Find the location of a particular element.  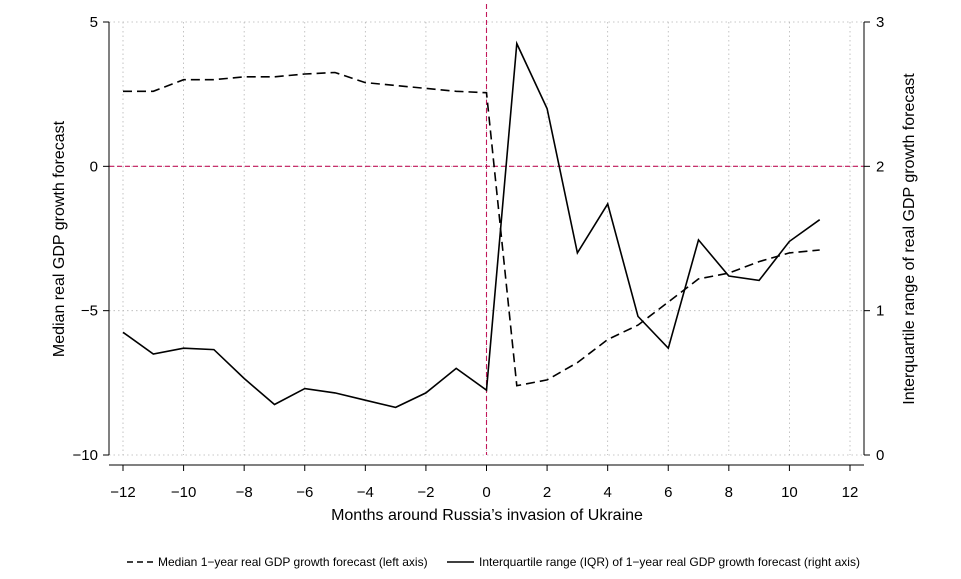

x-tick-label: 4 is located at coordinates (607, 492).